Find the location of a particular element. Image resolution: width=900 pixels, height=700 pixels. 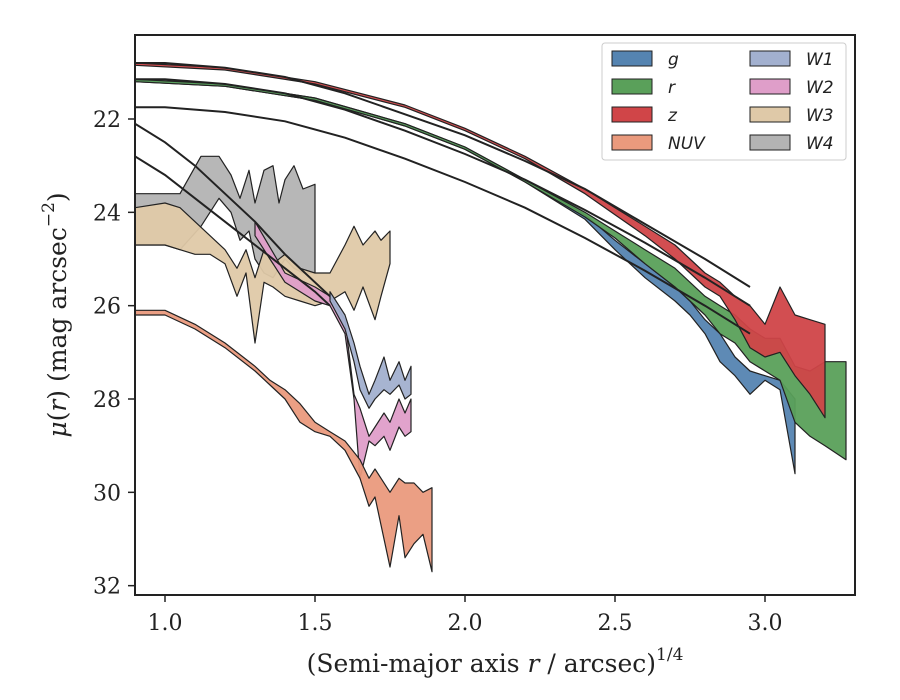

x-axis-label: (Semi-major axis r / arcsec)1/4 is located at coordinates (495, 661).